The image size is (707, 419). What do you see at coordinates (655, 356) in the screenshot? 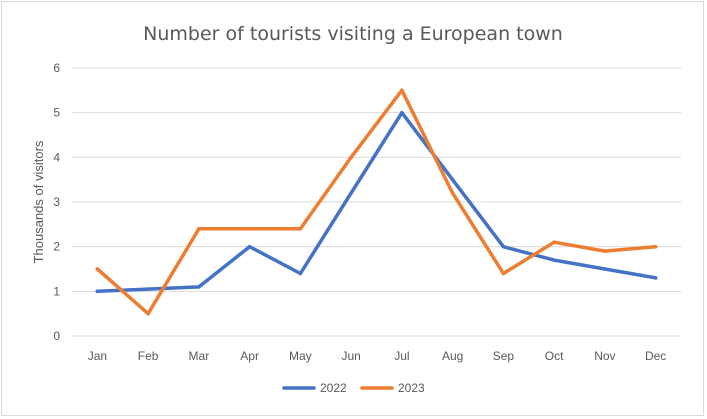
I see `x-tick-label: Dec` at bounding box center [655, 356].